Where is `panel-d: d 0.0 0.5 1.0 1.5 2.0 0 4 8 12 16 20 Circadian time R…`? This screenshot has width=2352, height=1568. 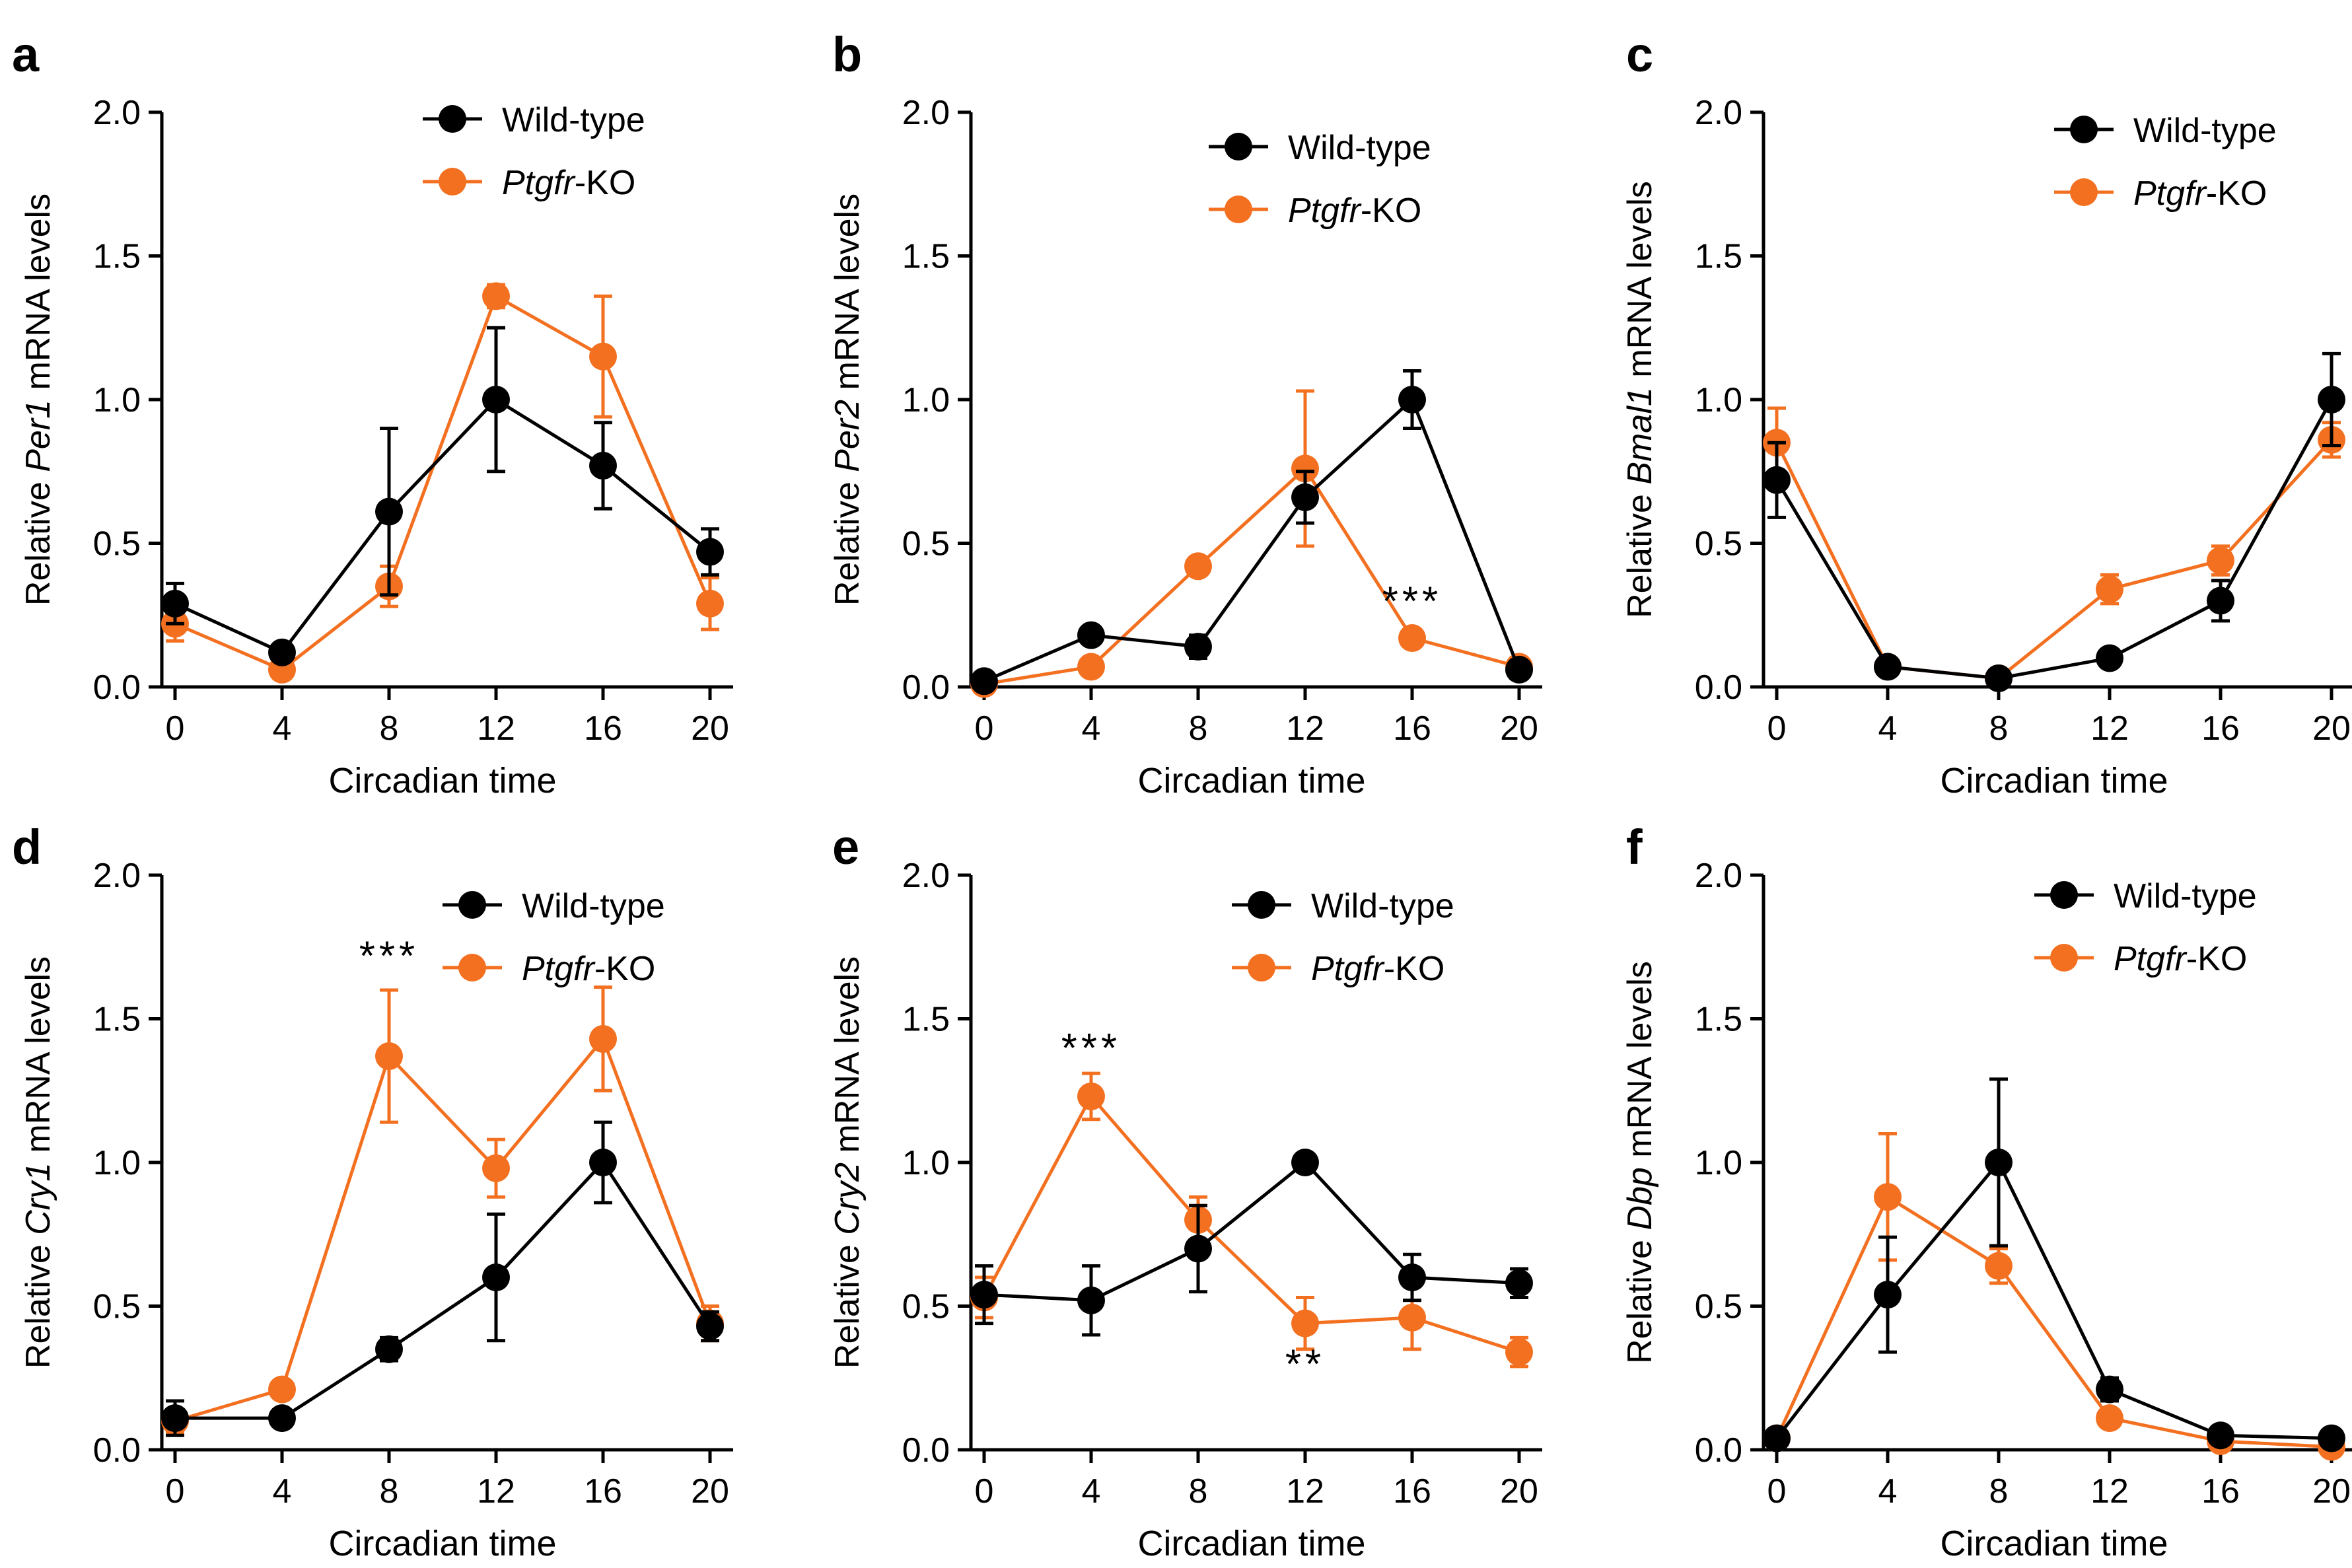 panel-d: d 0.0 0.5 1.0 1.5 2.0 0 4 8 12 16 20 Circadian time R… is located at coordinates (372, 1191).